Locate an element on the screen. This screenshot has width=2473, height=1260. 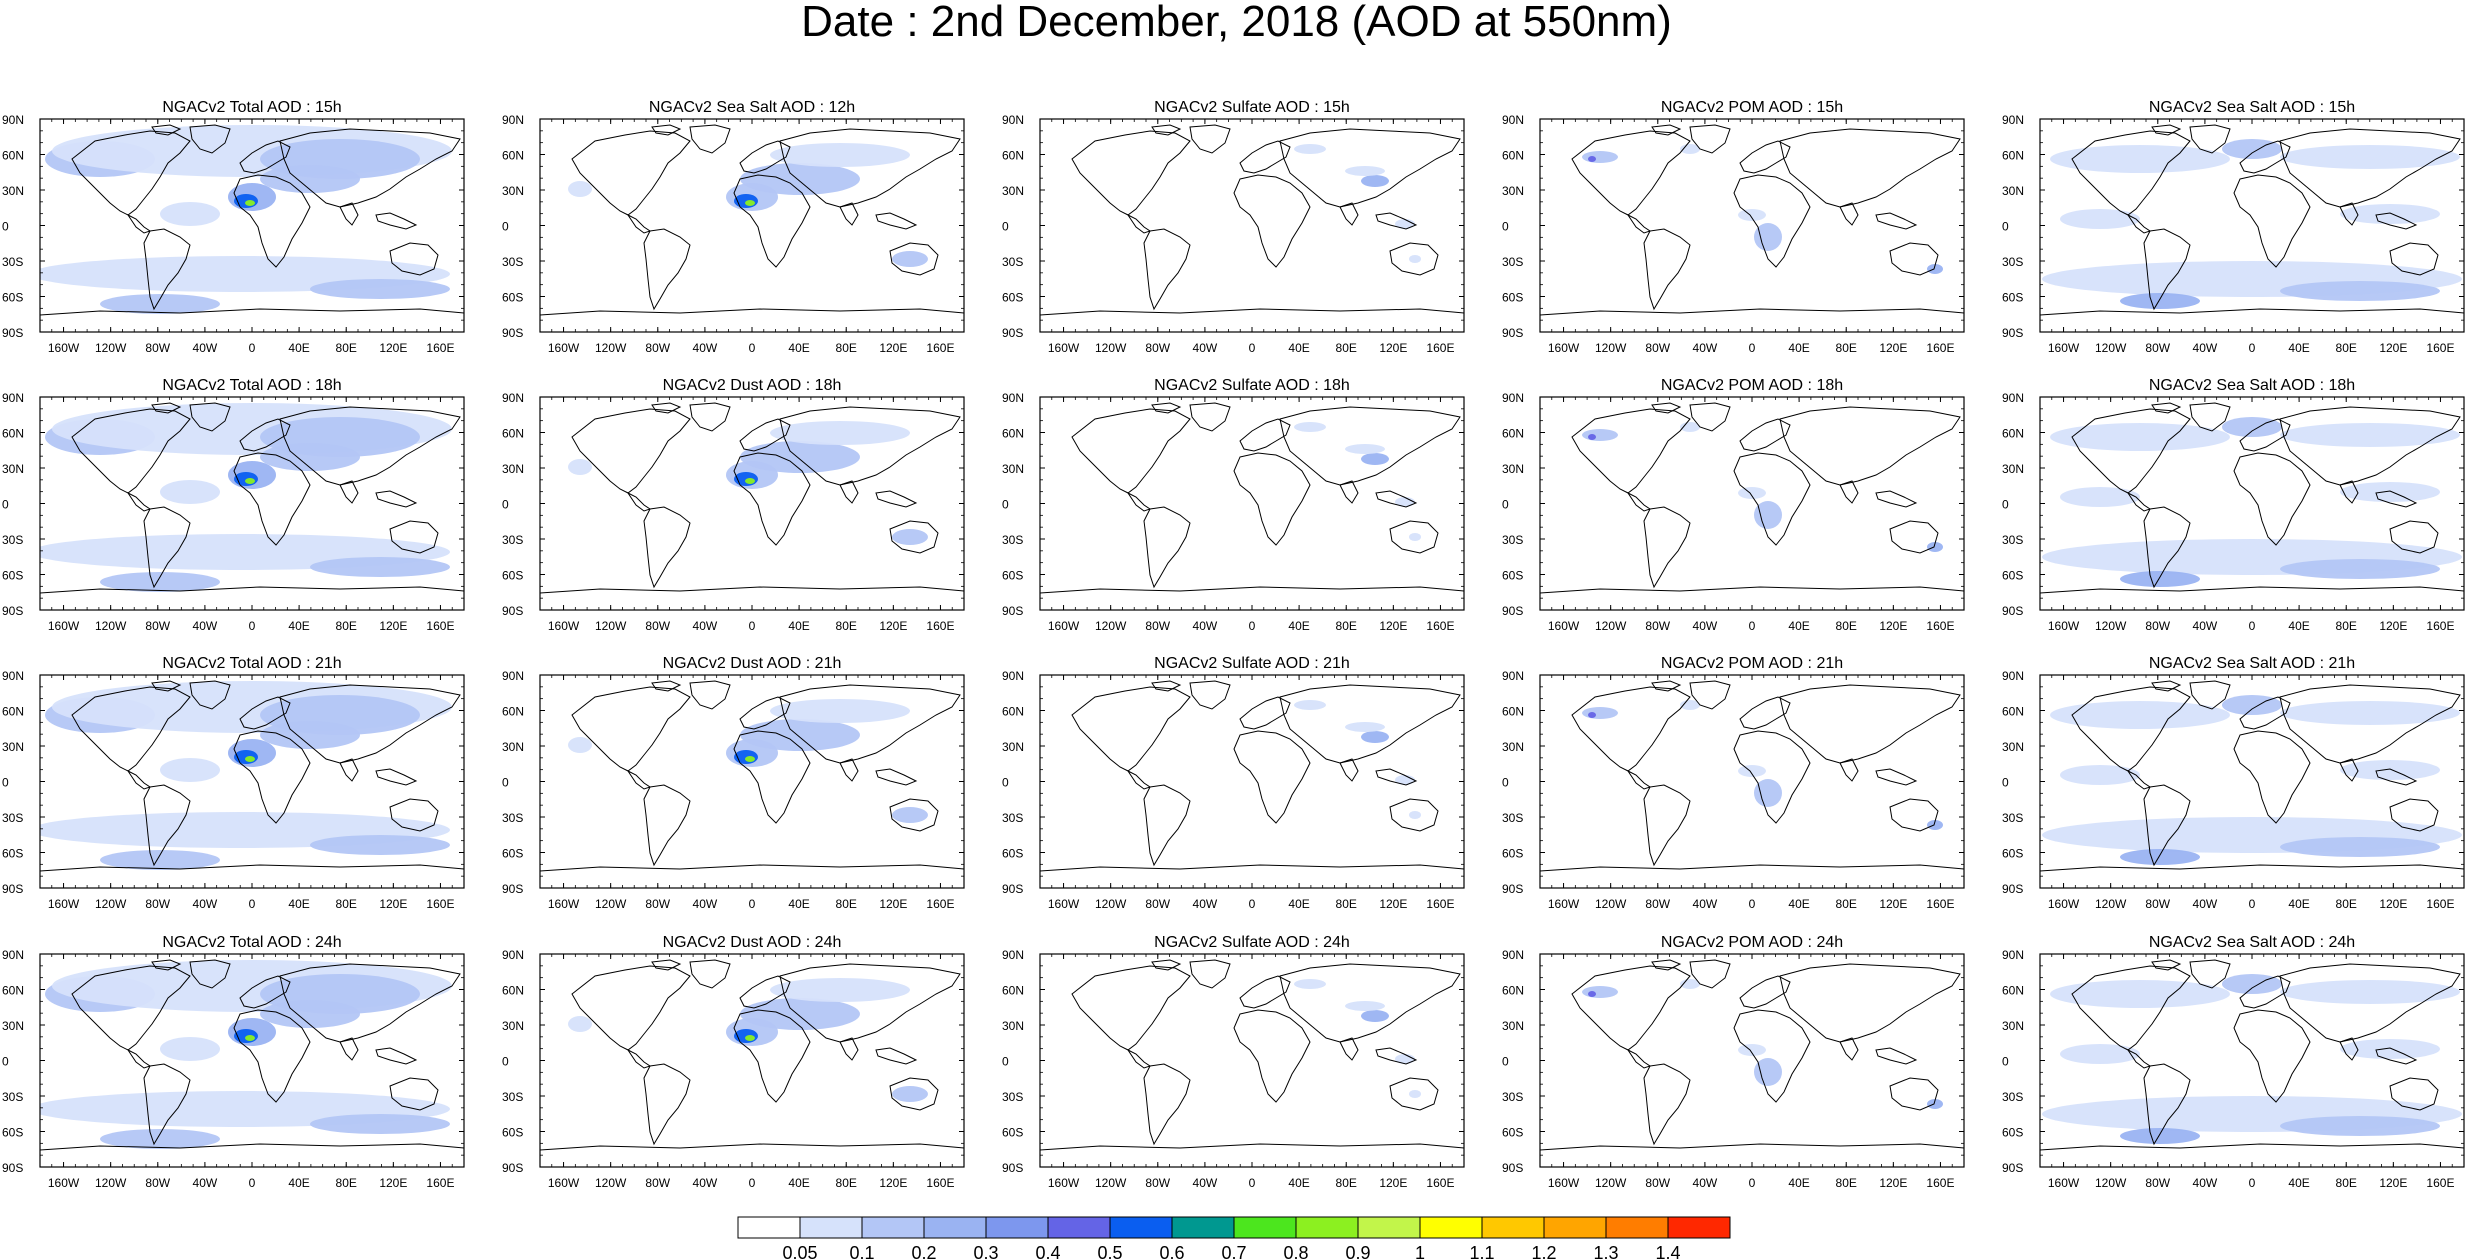
panel-title: NGACv2 Dust AOD : 21h is located at coordinates (752, 663).